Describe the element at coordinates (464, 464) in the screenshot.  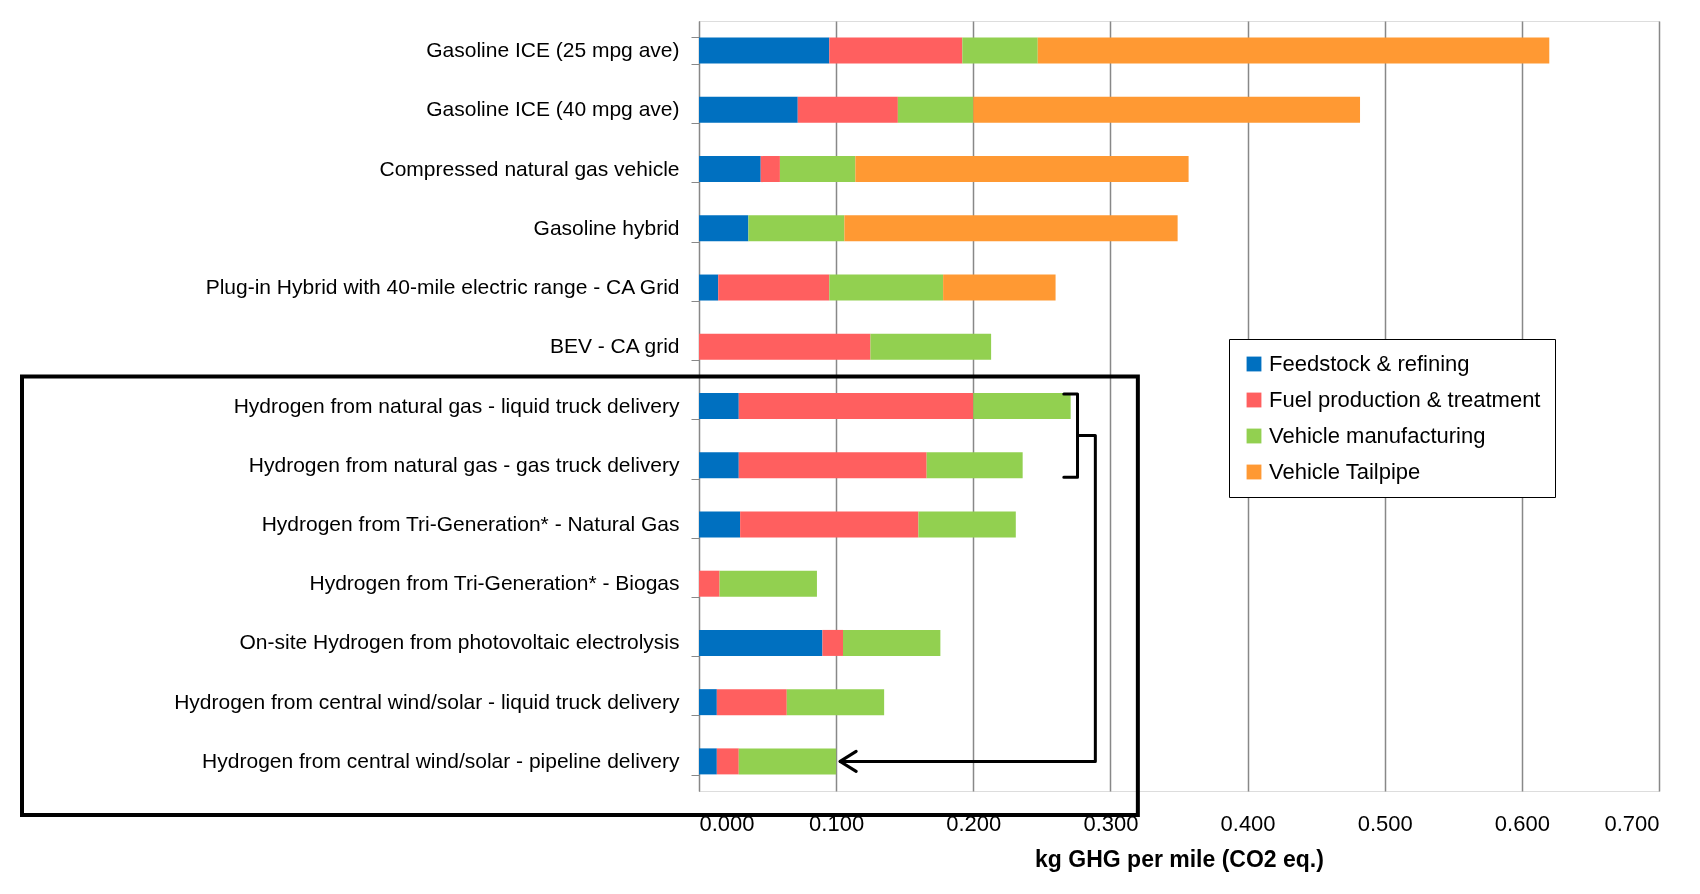
I see `y-tick-label: Hydrogen from natural gas - gas truck delivery` at that location.